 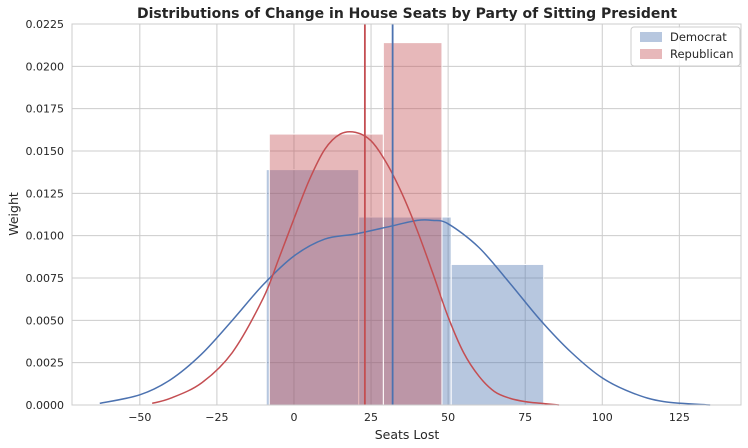 I want to click on histogram-bar-republican, so click(x=326, y=269).